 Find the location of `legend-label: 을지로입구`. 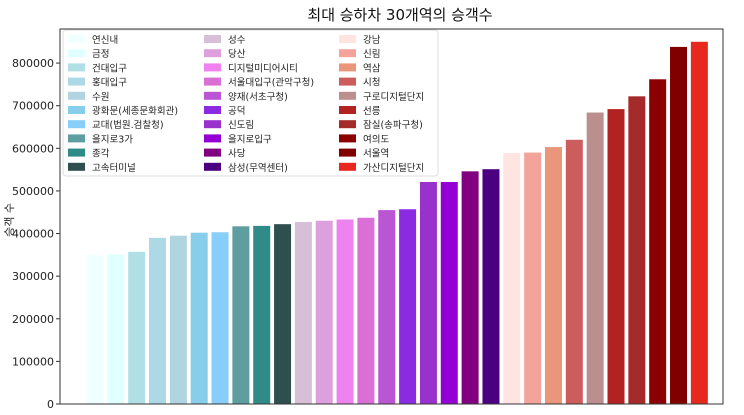

legend-label: 을지로입구 is located at coordinates (250, 139).